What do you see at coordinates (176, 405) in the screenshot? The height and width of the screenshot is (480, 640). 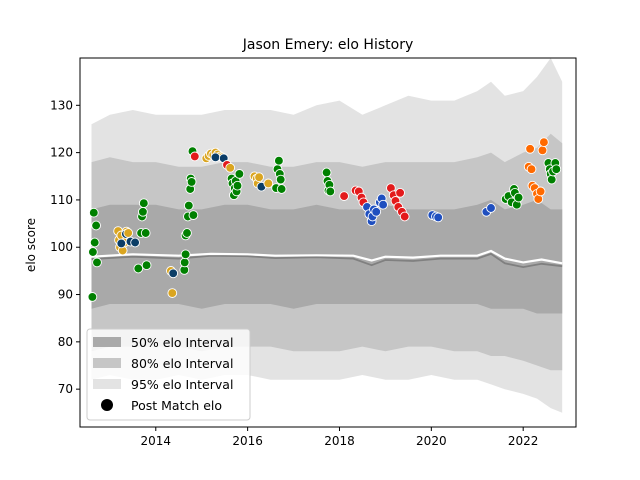 I see `legend-label-post-match: Post Match elo` at bounding box center [176, 405].